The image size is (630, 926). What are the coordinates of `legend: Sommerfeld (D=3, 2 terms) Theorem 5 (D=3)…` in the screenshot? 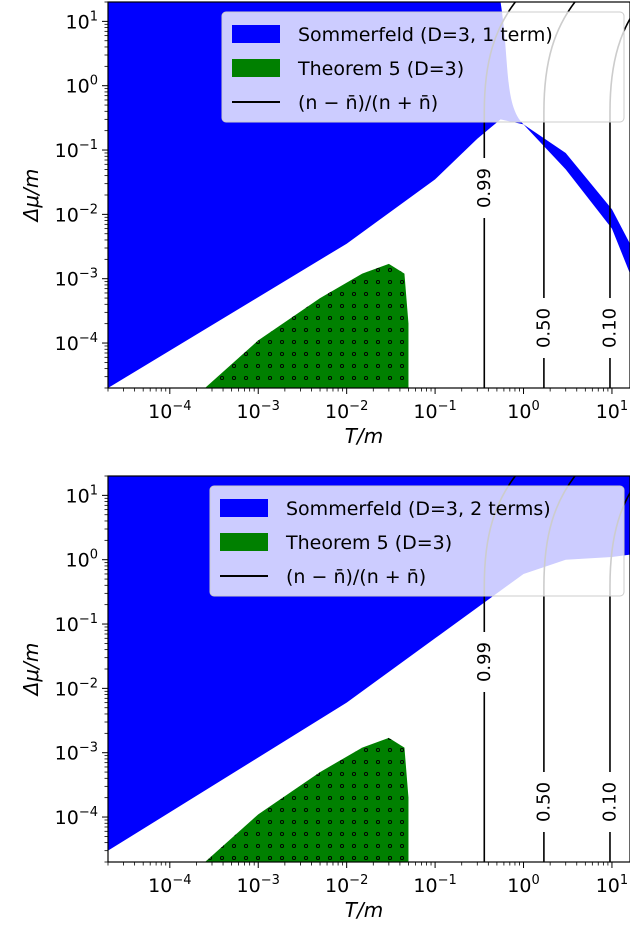 It's located at (417, 541).